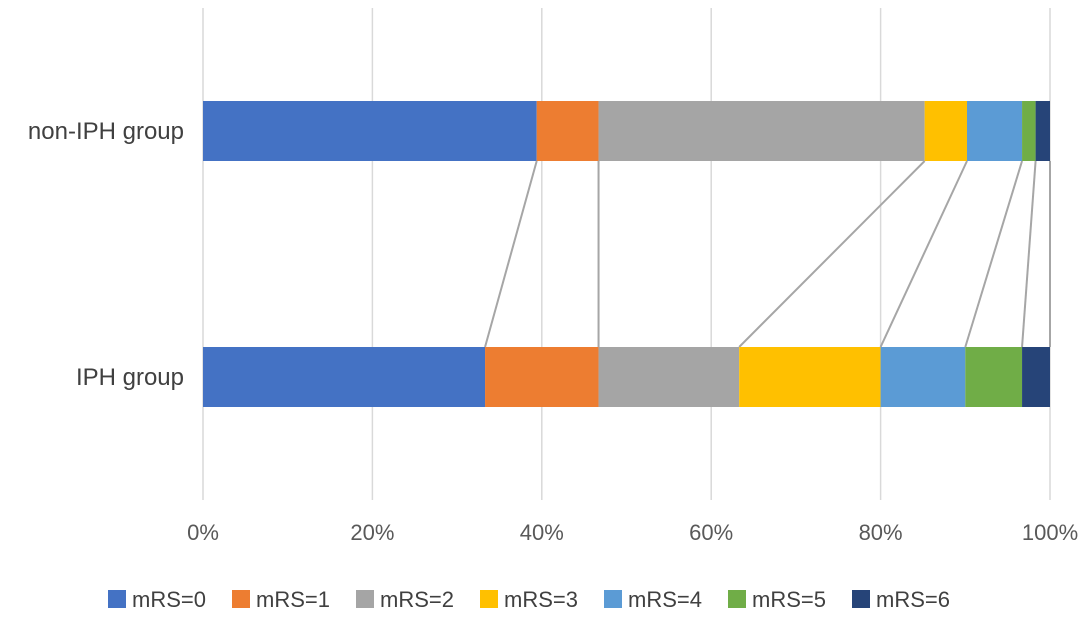 Image resolution: width=1084 pixels, height=617 pixels. I want to click on x-tick-label: 20%, so click(372, 532).